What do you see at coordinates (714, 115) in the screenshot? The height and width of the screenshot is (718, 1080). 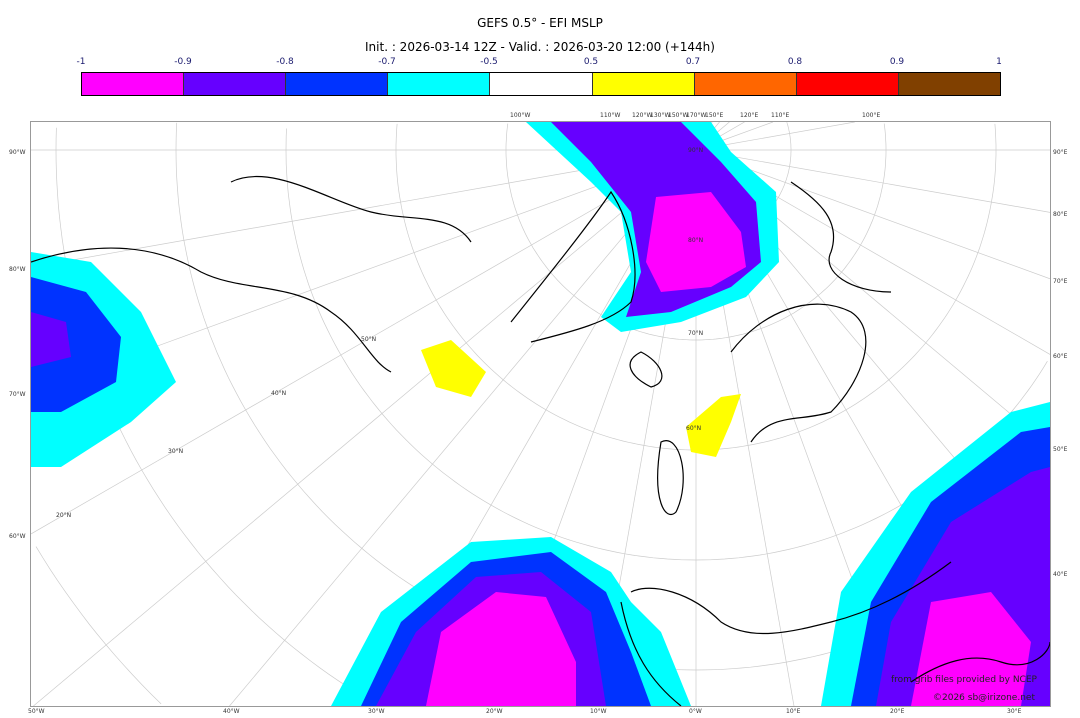 I see `top-axis-label: 150°E` at bounding box center [714, 115].